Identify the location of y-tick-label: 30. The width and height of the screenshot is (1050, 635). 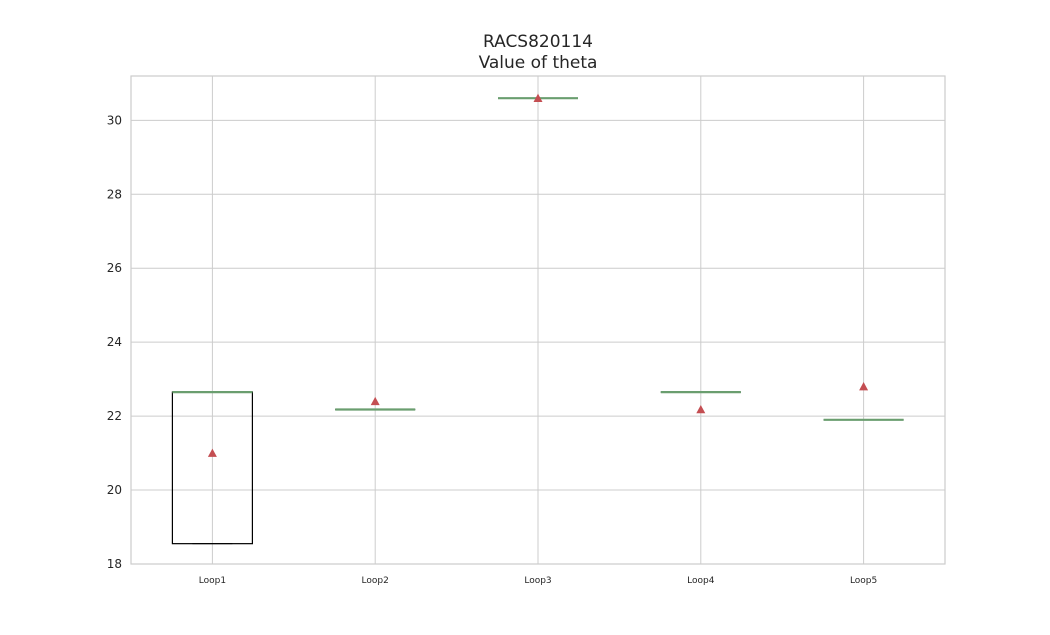
(114, 120).